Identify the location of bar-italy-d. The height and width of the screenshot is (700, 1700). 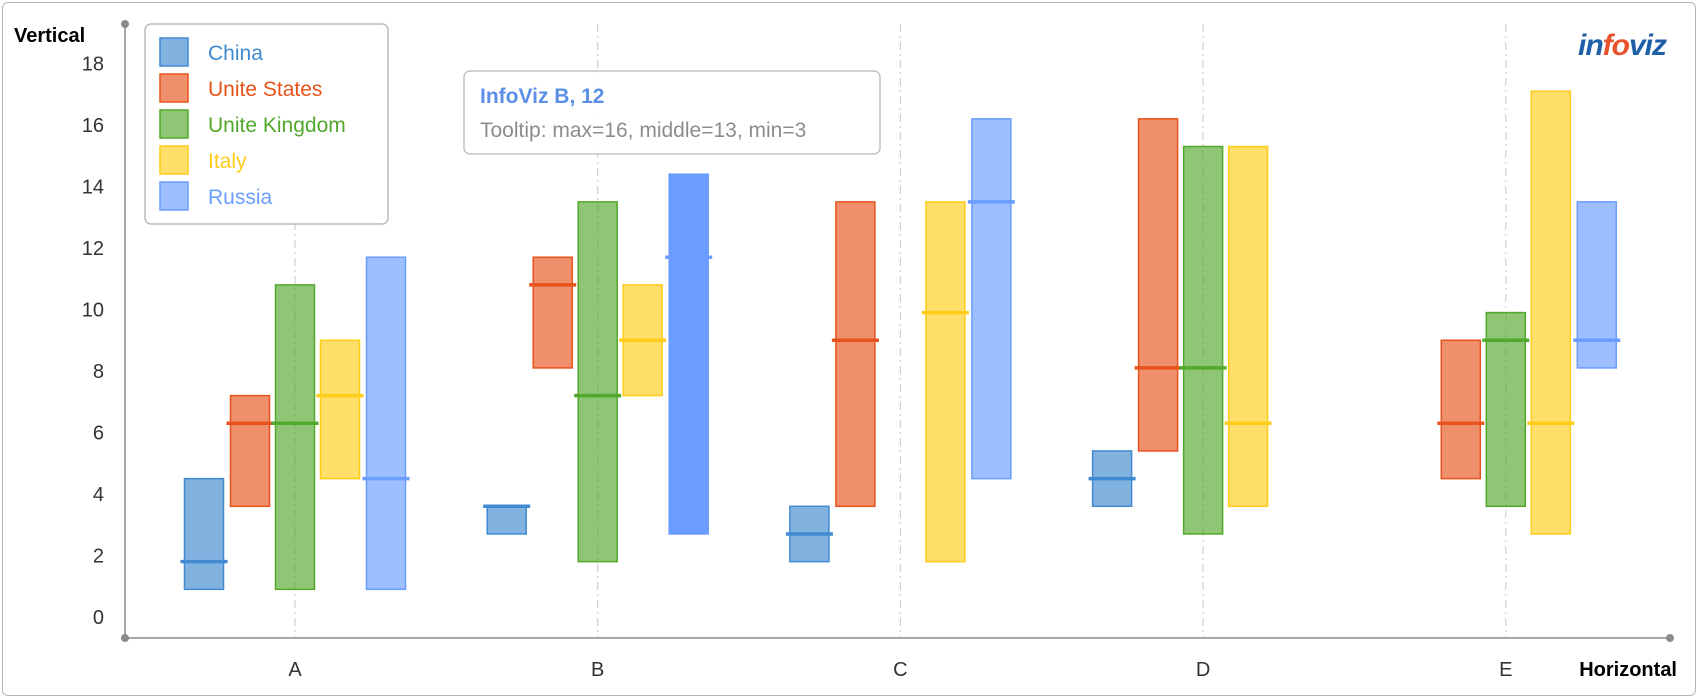
(1248, 326).